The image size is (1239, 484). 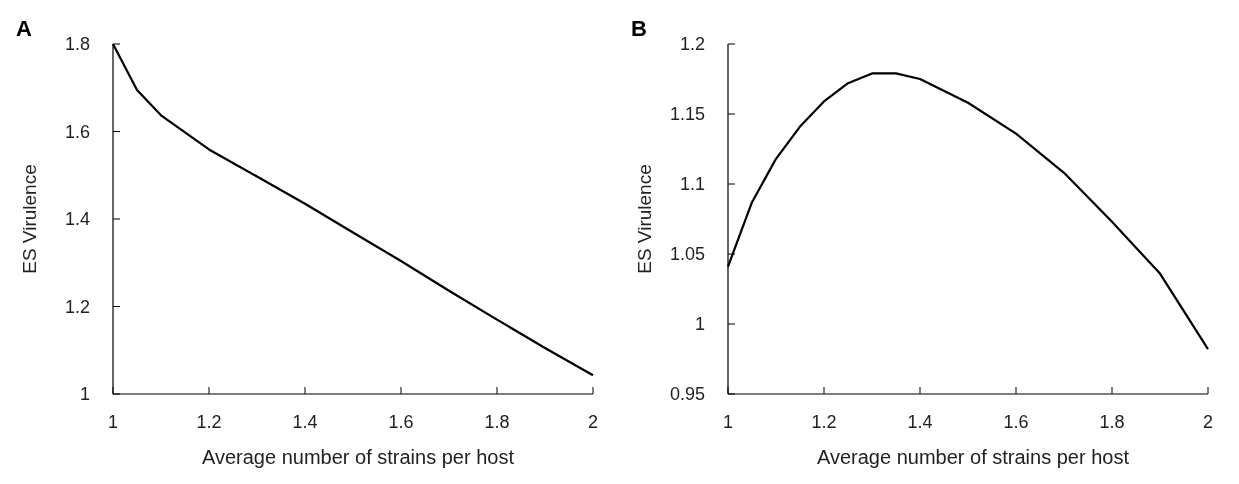 I want to click on chart-title: B, so click(x=639, y=28).